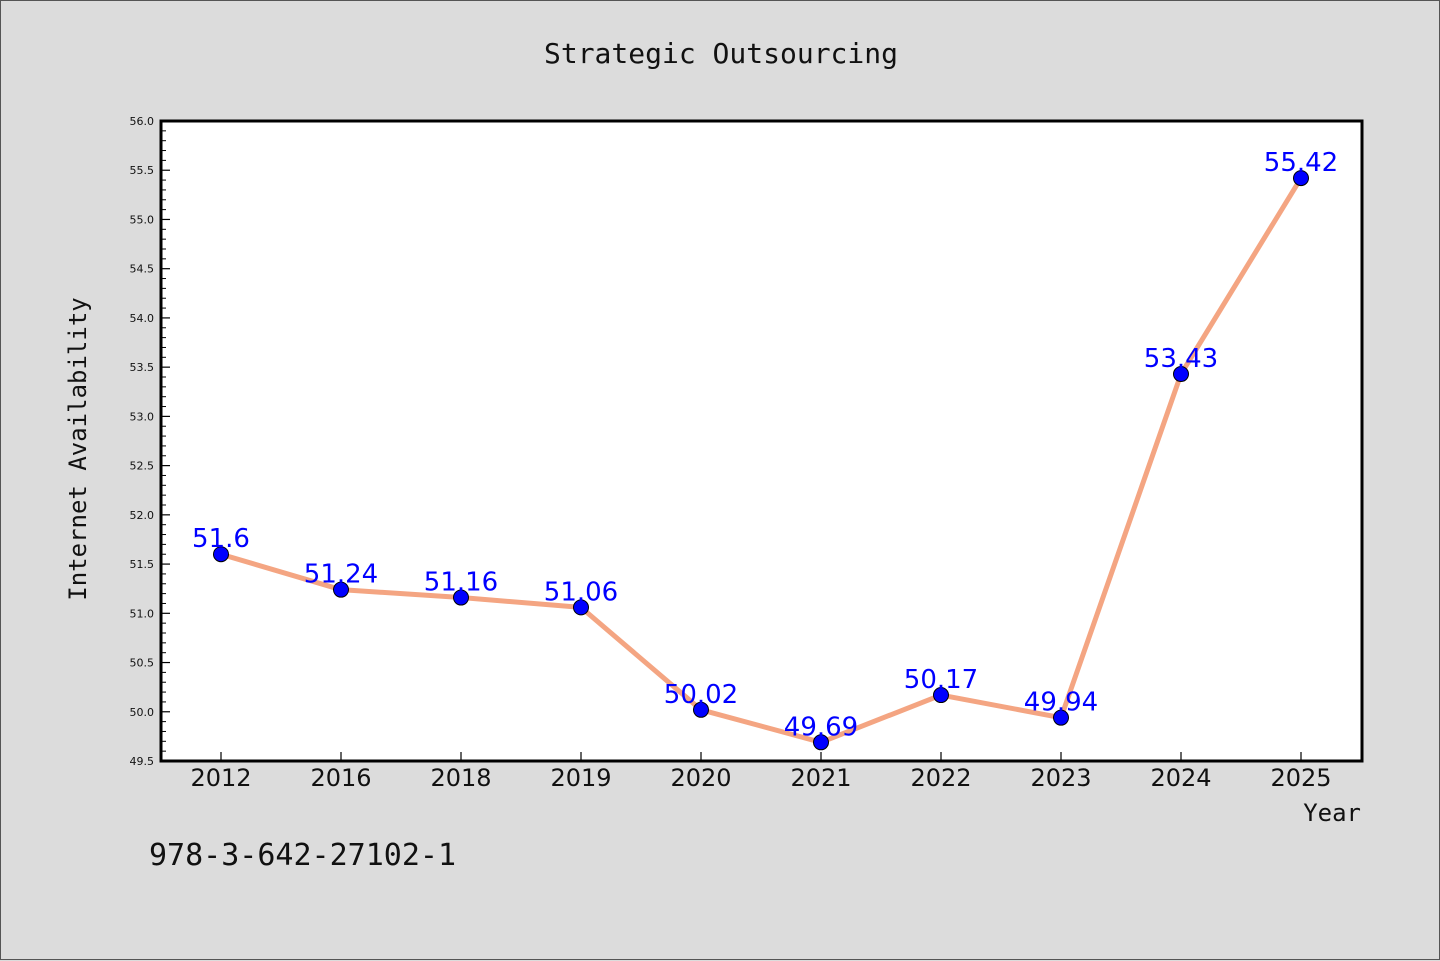  What do you see at coordinates (142, 663) in the screenshot?
I see `y-tick-label: 50.5` at bounding box center [142, 663].